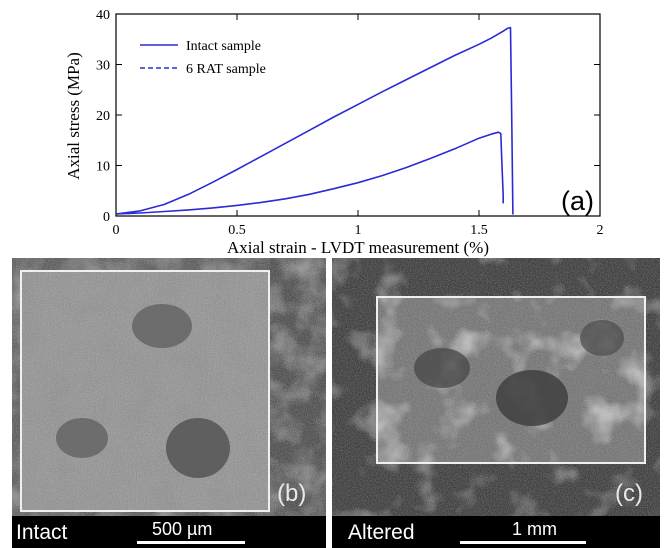 This screenshot has height=548, width=672. What do you see at coordinates (73, 115) in the screenshot?
I see `y-axis-label: Axial stress (MPa)` at bounding box center [73, 115].